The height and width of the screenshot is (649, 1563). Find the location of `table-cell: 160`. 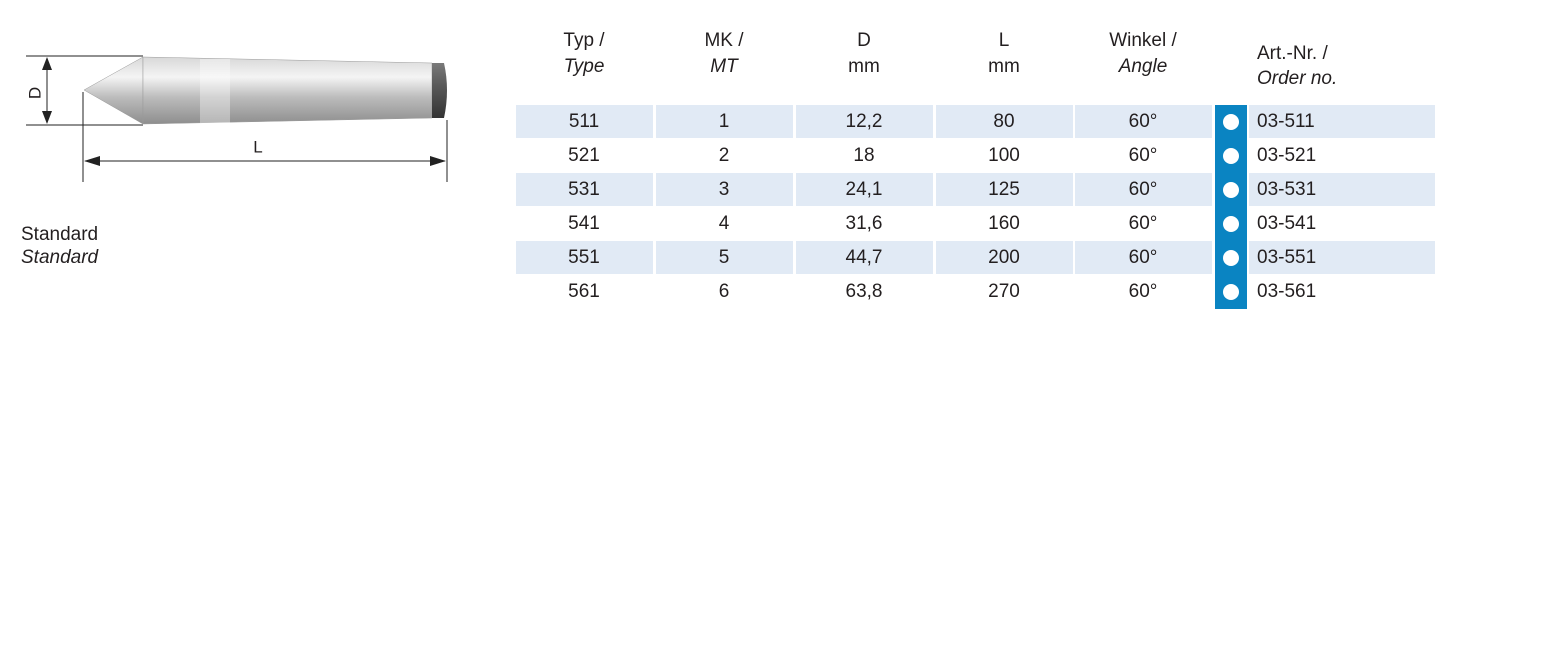

table-cell: 160 is located at coordinates (1004, 223).